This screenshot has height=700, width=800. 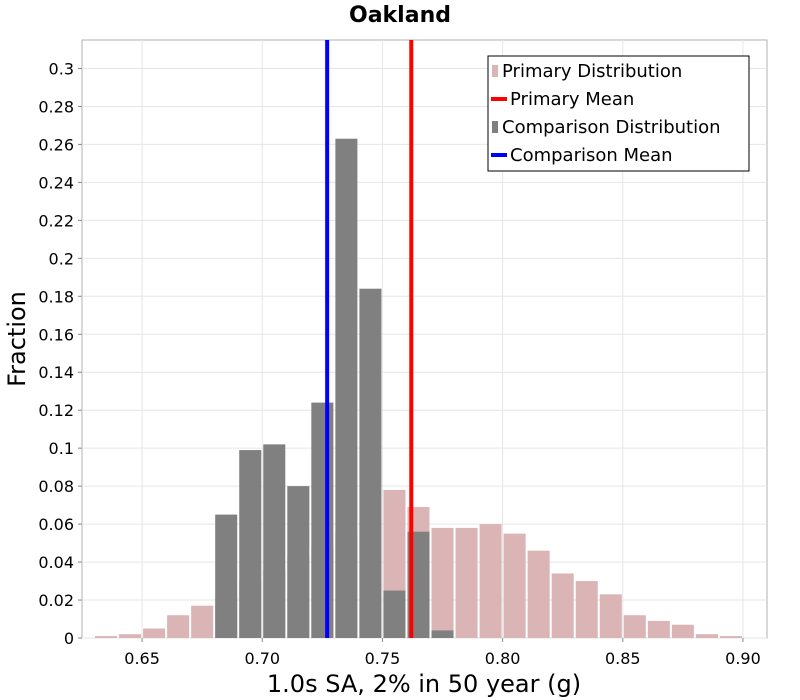 I want to click on y-tick-label: 0.12, so click(x=56, y=410).